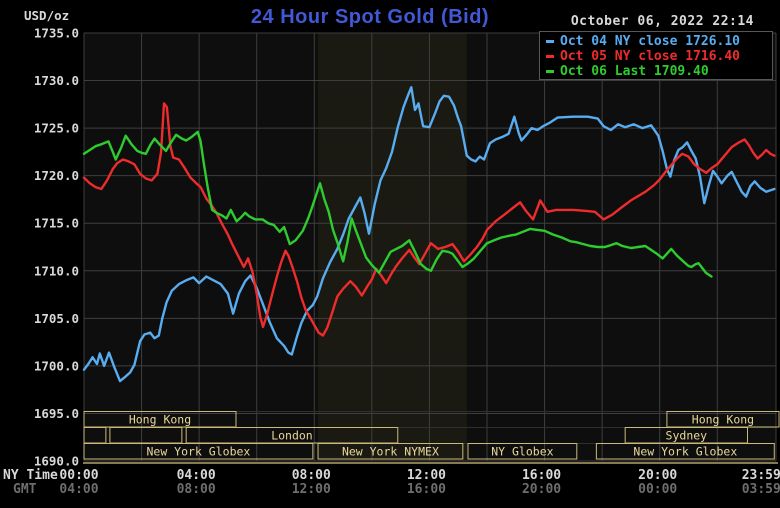 The width and height of the screenshot is (780, 508). I want to click on x-tick-ny-time: 12:00, so click(426, 475).